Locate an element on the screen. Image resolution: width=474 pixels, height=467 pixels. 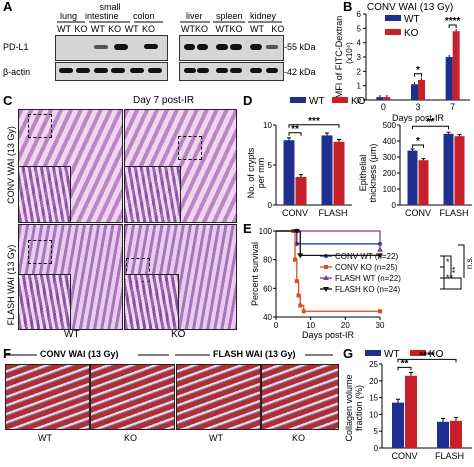
chart-e-legend-label: CONV KO (n=25) is located at coordinates (366, 267).